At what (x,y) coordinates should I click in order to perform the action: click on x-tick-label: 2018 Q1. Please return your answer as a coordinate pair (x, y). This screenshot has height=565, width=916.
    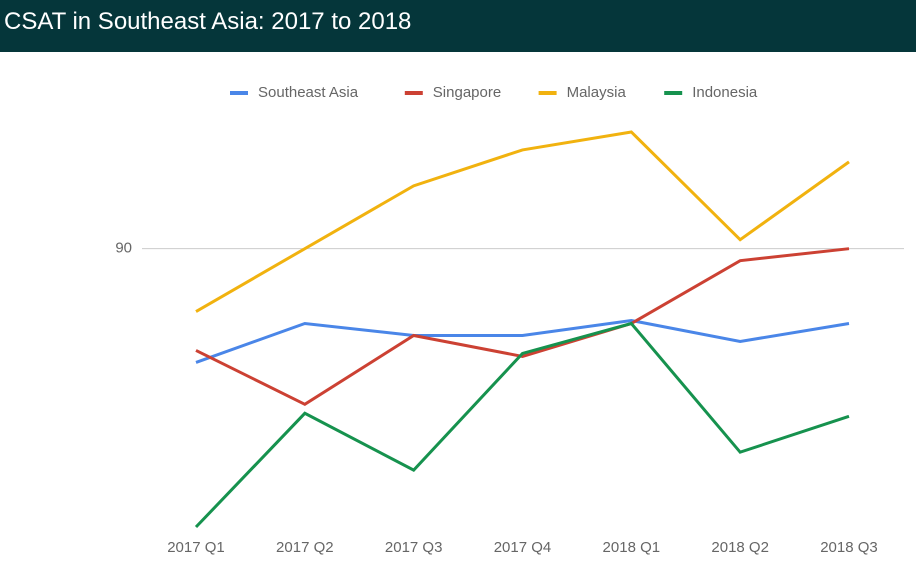
    Looking at the image, I should click on (632, 547).